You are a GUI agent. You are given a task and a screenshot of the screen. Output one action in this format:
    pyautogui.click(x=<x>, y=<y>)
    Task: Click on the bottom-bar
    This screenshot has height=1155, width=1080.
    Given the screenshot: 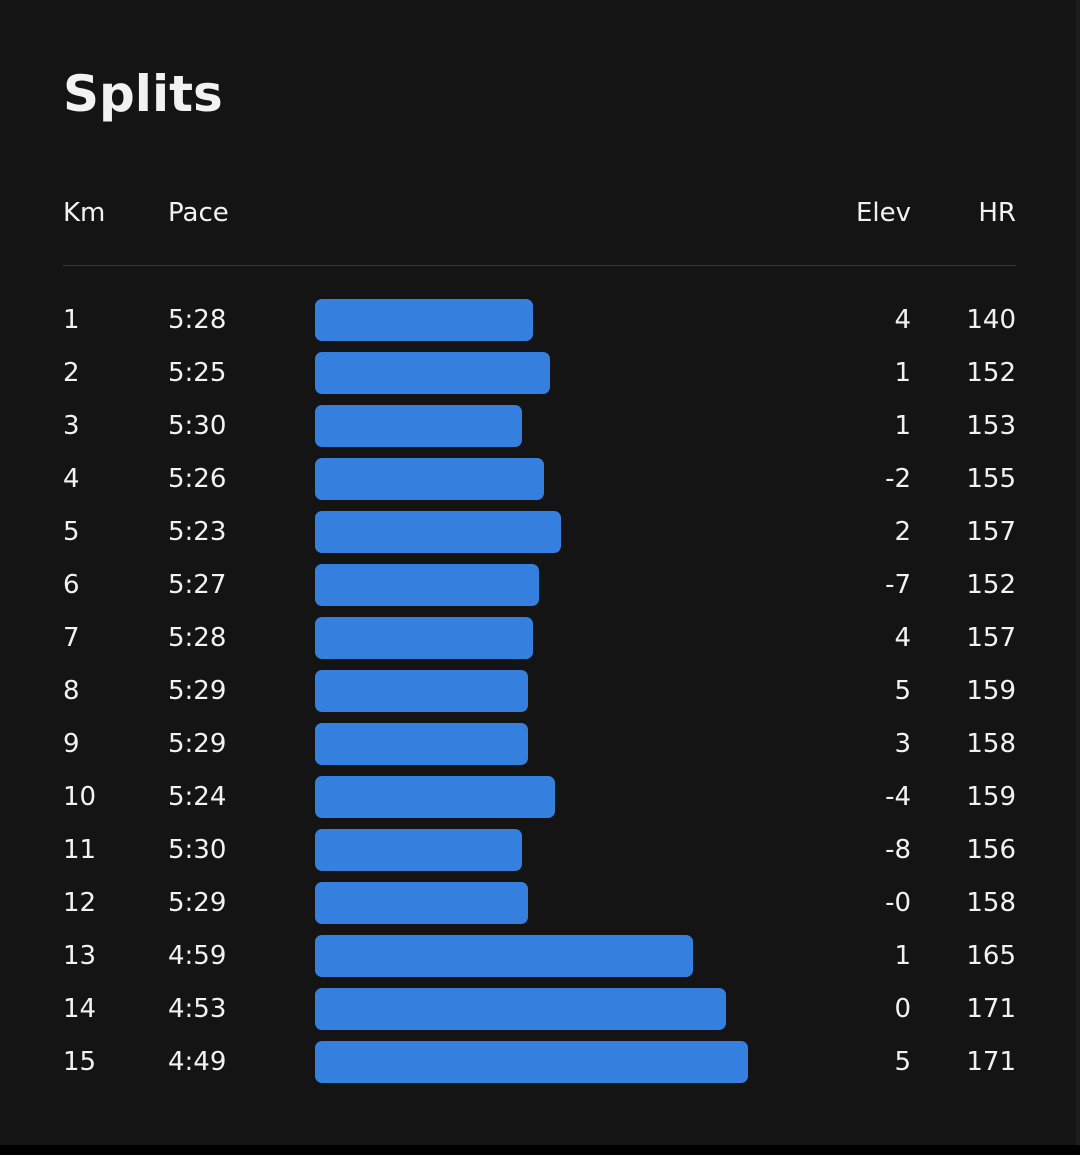 What is the action you would take?
    pyautogui.click(x=540, y=1150)
    